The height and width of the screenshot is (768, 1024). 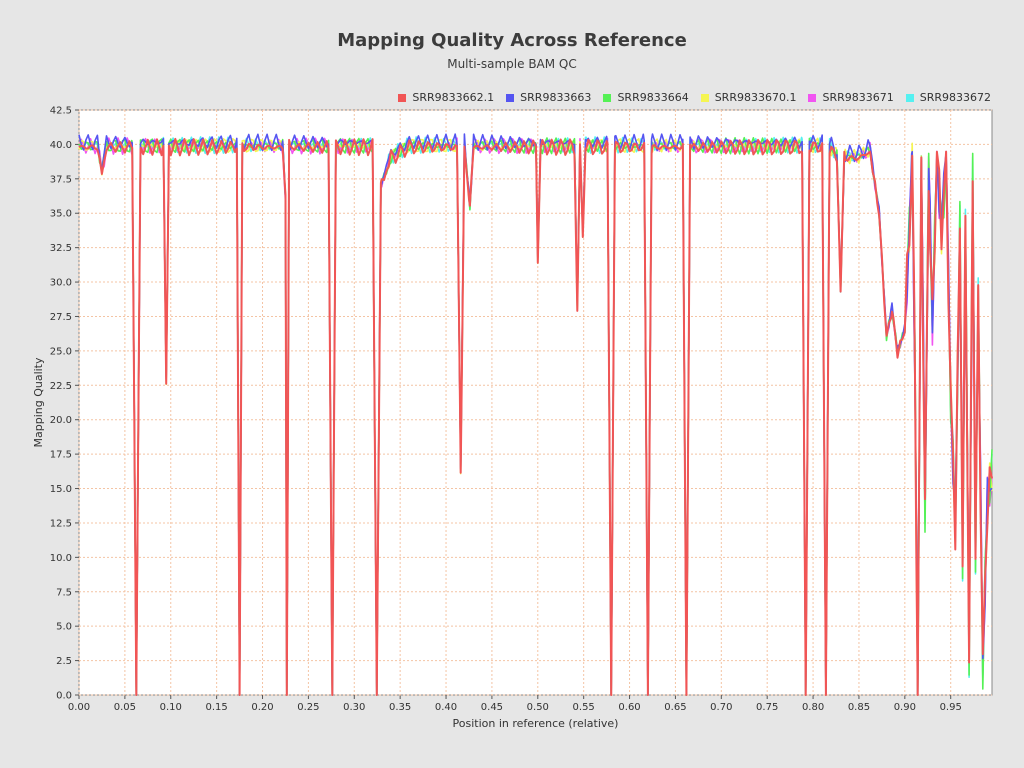 What do you see at coordinates (61, 489) in the screenshot?
I see `y-tick-label: 15.0` at bounding box center [61, 489].